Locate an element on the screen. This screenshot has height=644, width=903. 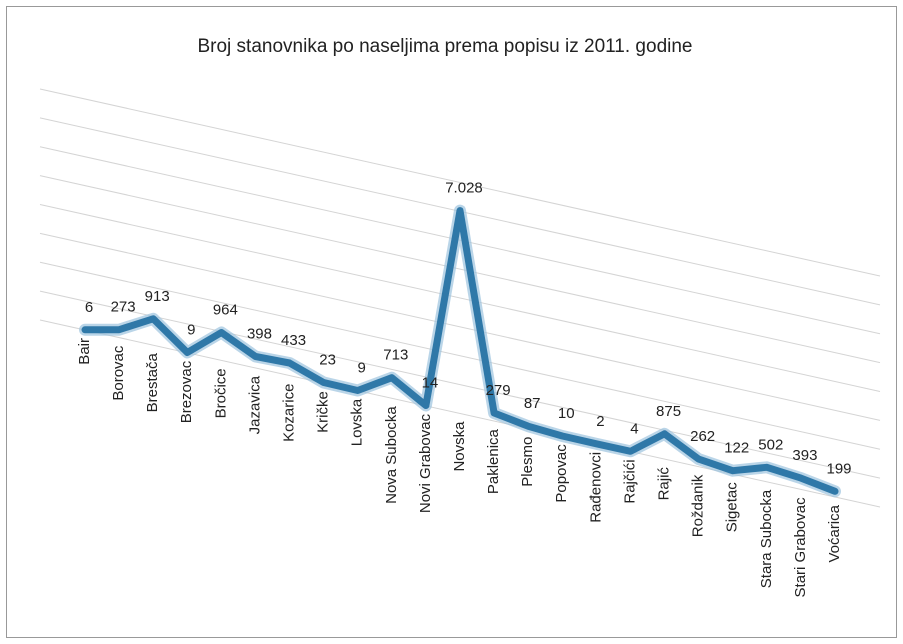
data-label: 6 is located at coordinates (89, 307).